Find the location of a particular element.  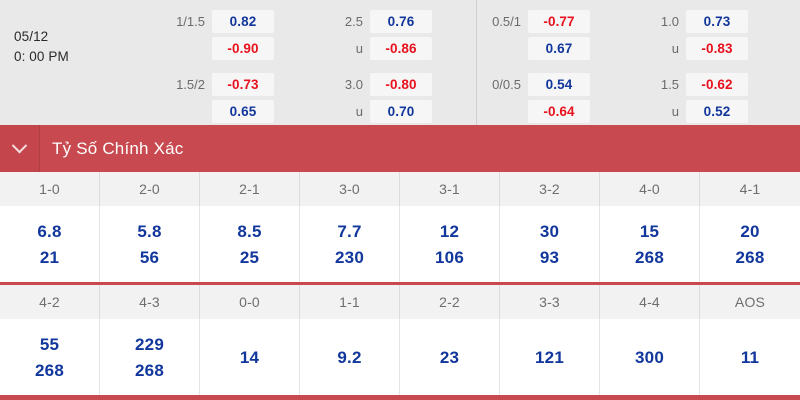

odds-value-button: 0.82 is located at coordinates (243, 21).